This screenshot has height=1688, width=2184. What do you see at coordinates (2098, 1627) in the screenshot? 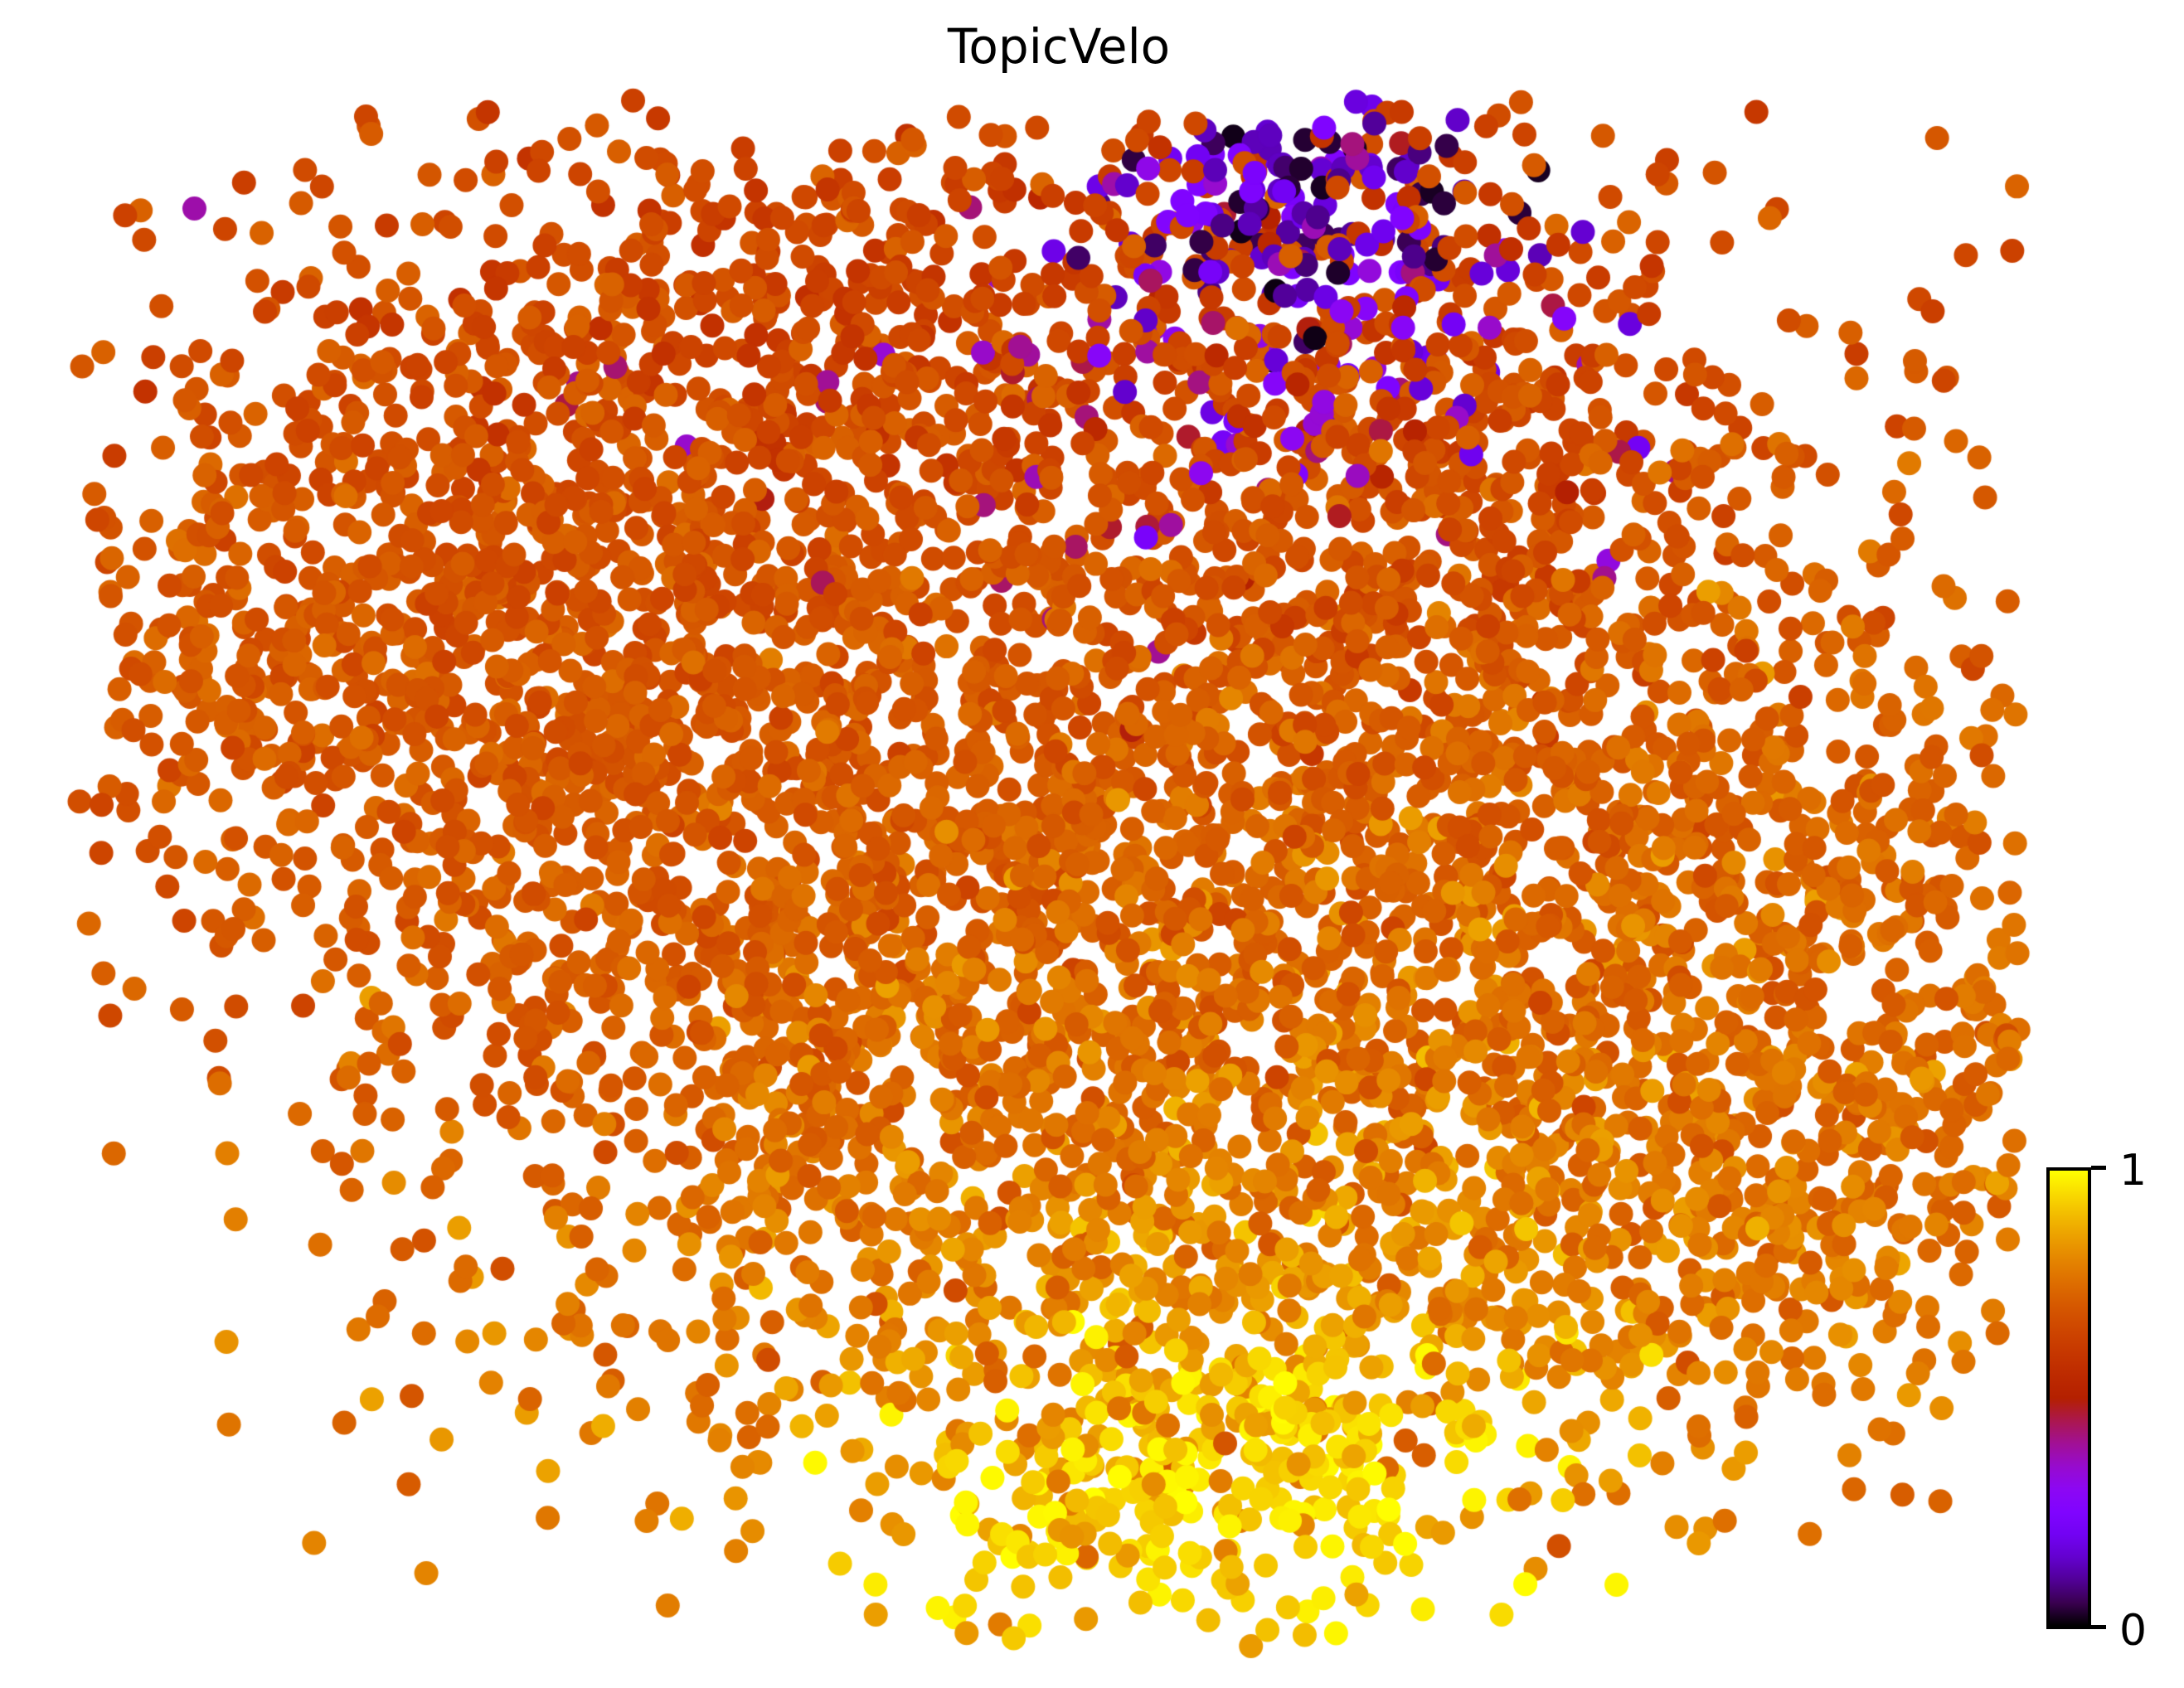
I see `colorbar-tick-min` at bounding box center [2098, 1627].